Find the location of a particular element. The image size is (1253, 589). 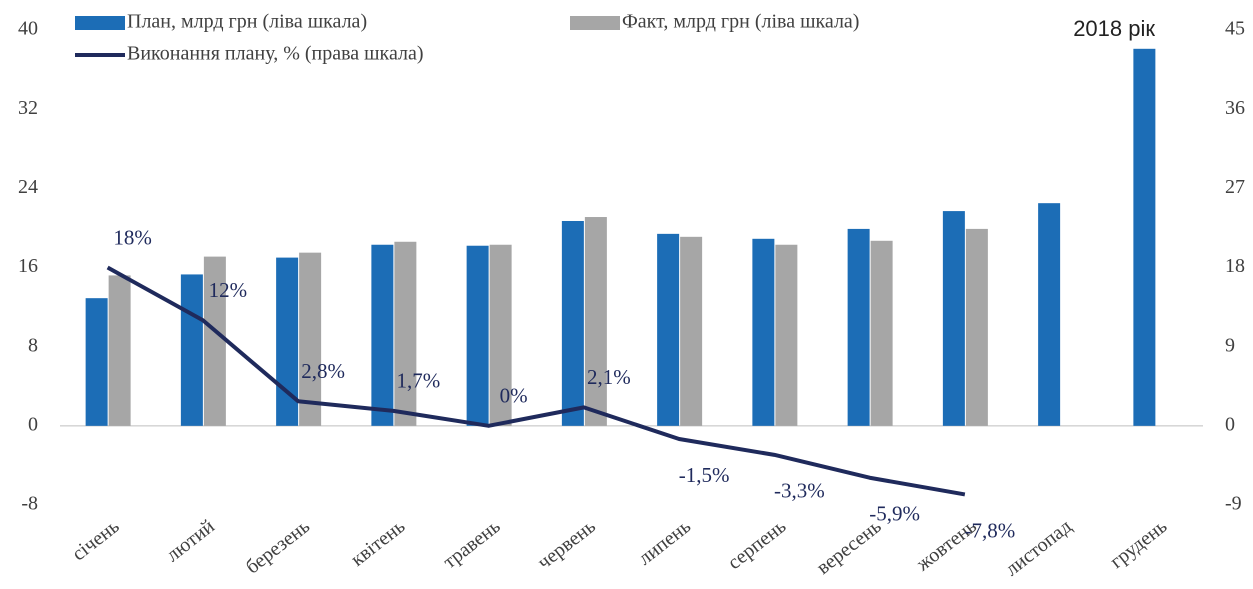

y2-tick-label: -9 is located at coordinates (1233, 504).